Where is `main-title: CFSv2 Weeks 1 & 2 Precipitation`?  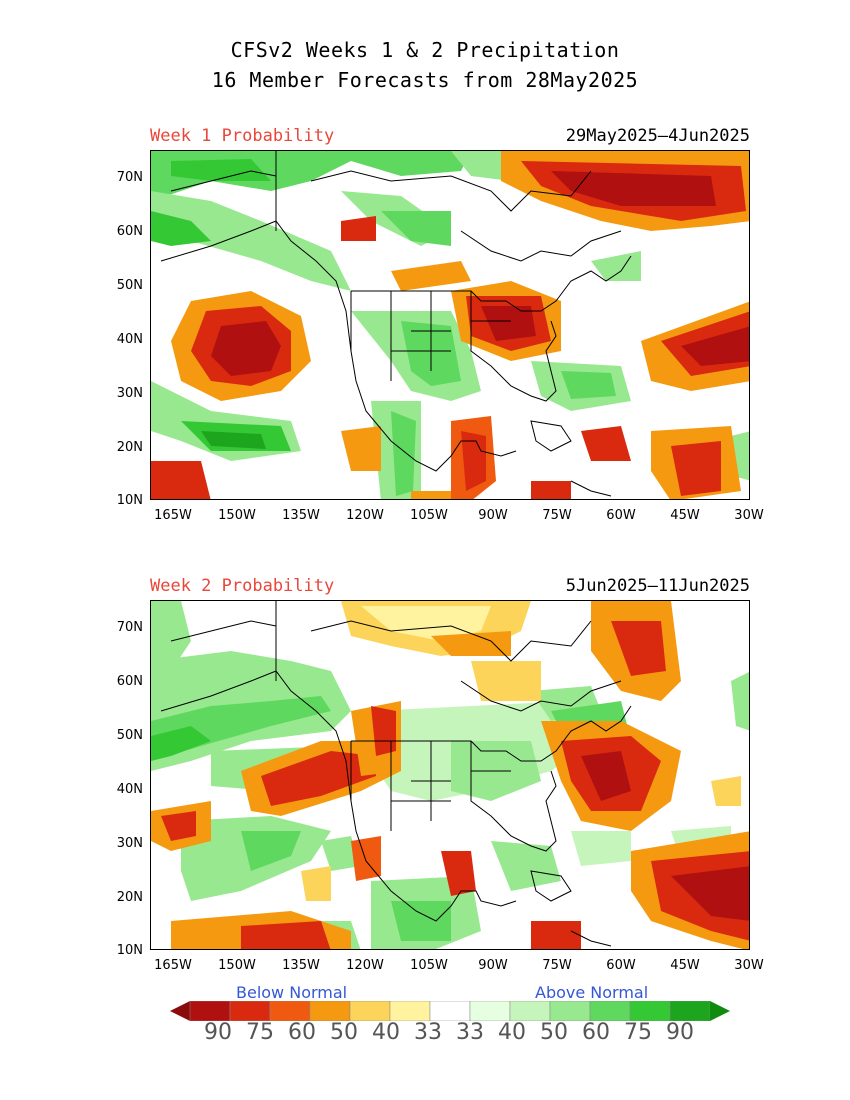
main-title: CFSv2 Weeks 1 & 2 Precipitation is located at coordinates (425, 50).